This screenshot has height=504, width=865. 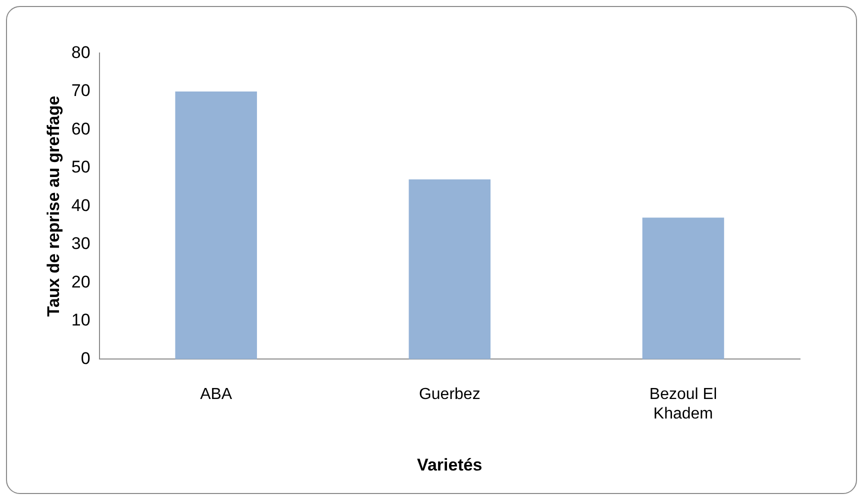 What do you see at coordinates (53, 206) in the screenshot?
I see `y-axis-title: Taux de reprise au greffage` at bounding box center [53, 206].